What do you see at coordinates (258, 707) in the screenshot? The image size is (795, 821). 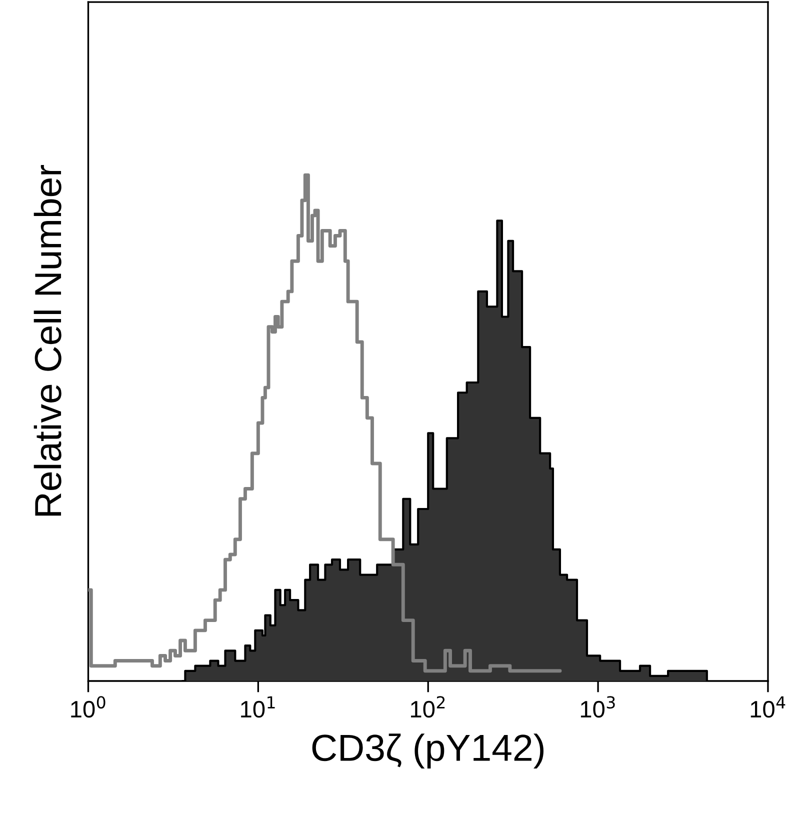 I see `x-tick-label: 10$^{1}$` at bounding box center [258, 707].